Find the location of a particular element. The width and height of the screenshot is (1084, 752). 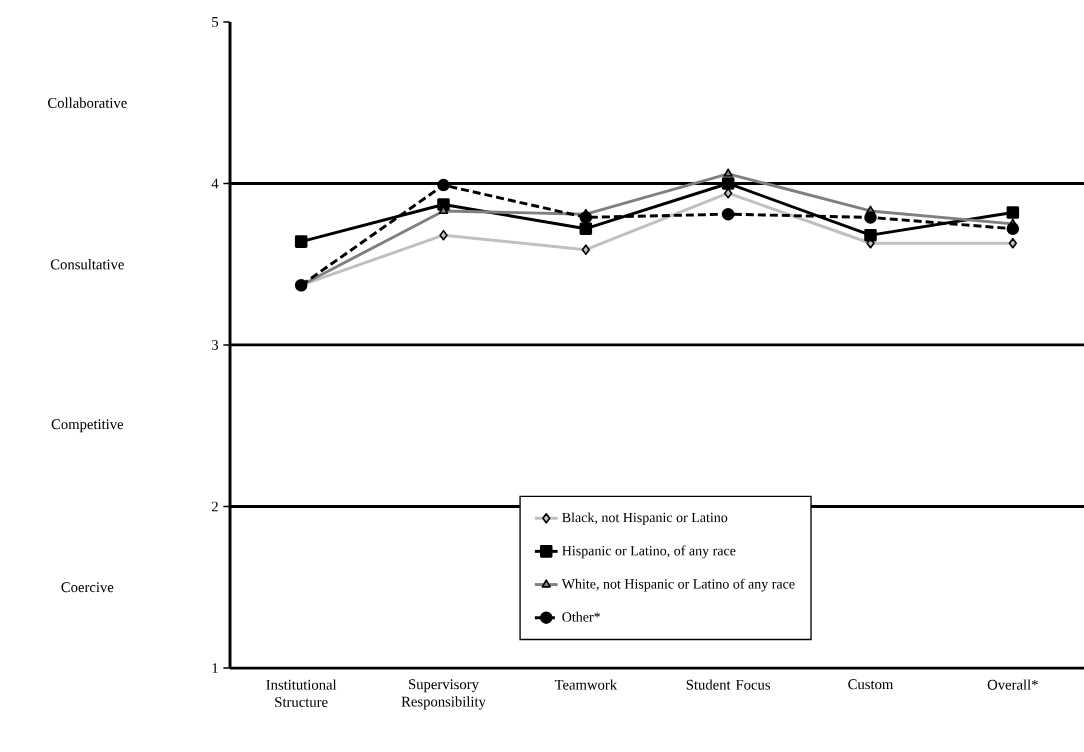

legend-label: Black, not Hispanic or Latino is located at coordinates (645, 519).